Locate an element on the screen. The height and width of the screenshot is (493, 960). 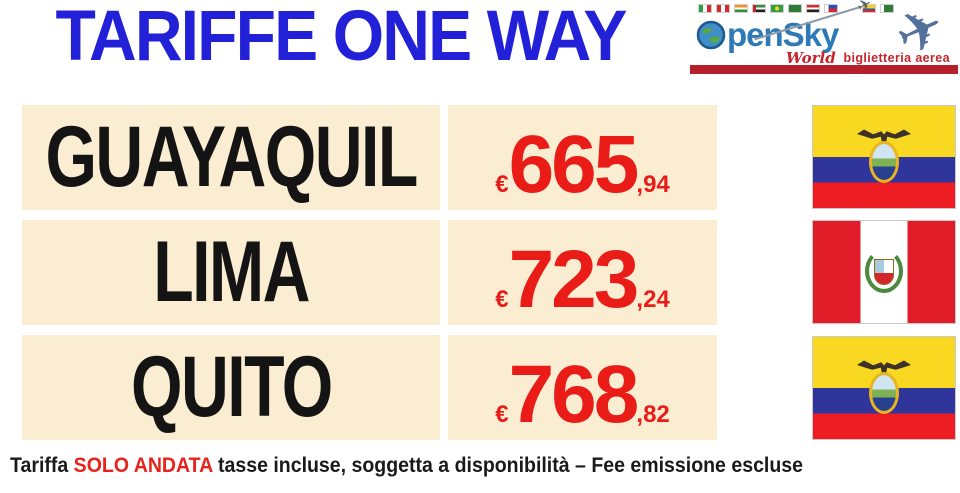
price-decimals: ,94 is located at coordinates (653, 184).